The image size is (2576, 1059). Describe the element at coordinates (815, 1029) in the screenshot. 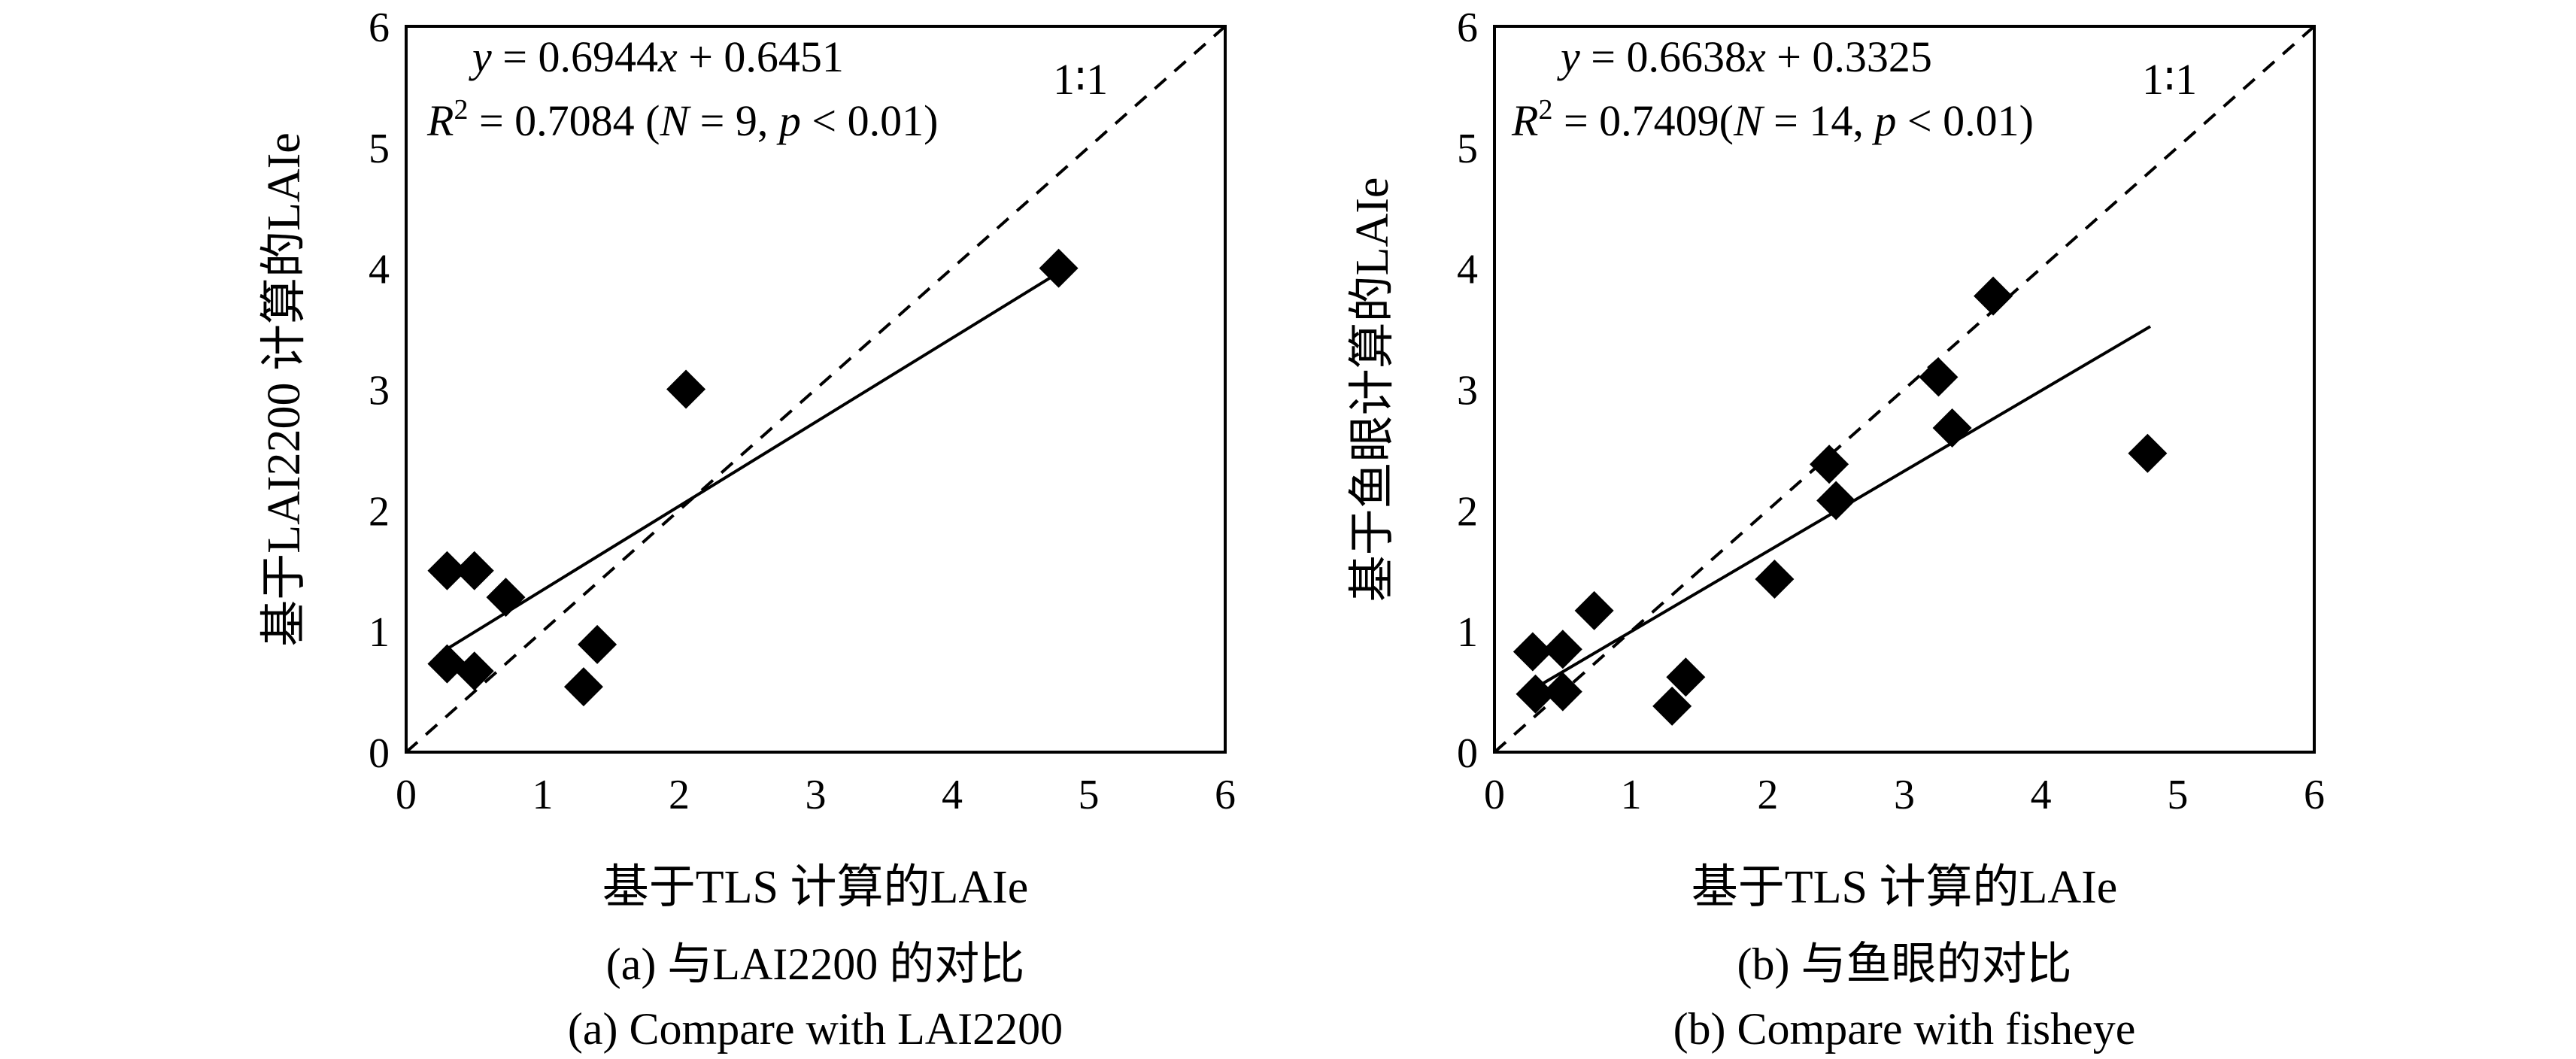

I see `caption-en: (a) Compare with LAI2200` at that location.